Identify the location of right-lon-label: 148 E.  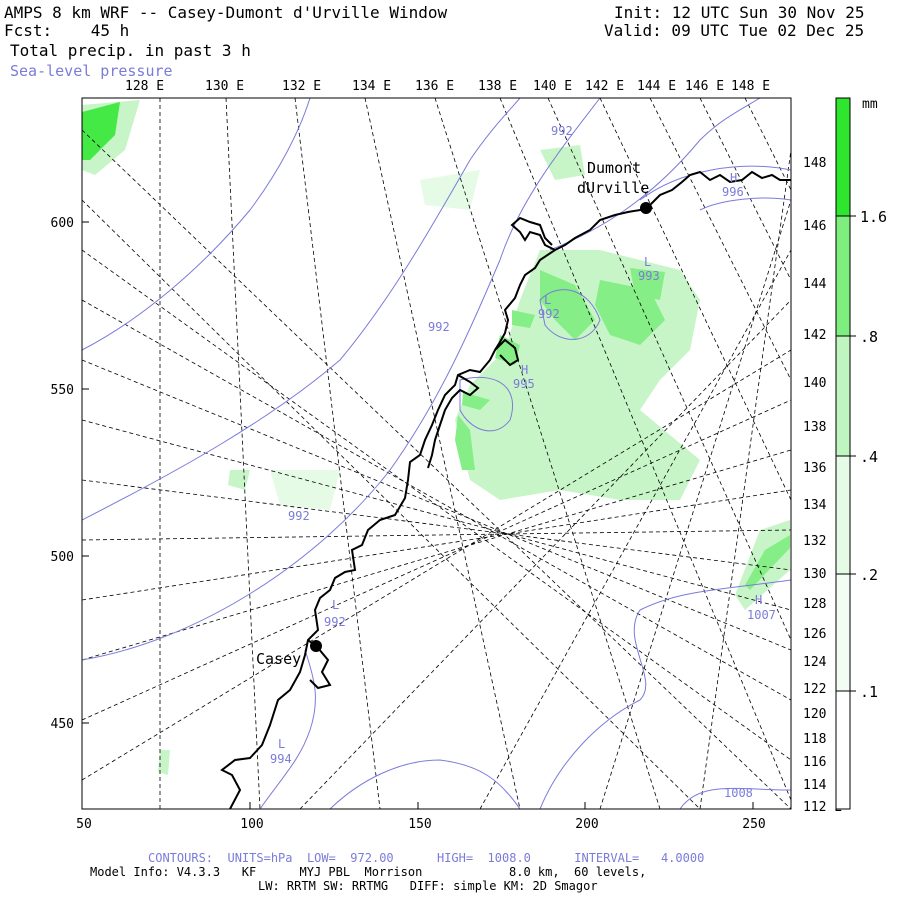
(822, 163).